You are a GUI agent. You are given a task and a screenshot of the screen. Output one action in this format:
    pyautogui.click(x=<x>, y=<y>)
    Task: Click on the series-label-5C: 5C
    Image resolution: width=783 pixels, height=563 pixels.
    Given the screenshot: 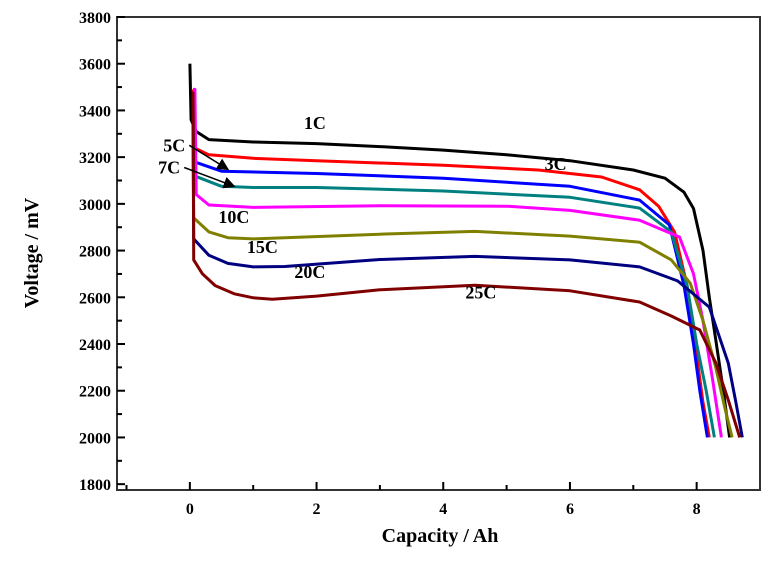 What is the action you would take?
    pyautogui.click(x=174, y=145)
    